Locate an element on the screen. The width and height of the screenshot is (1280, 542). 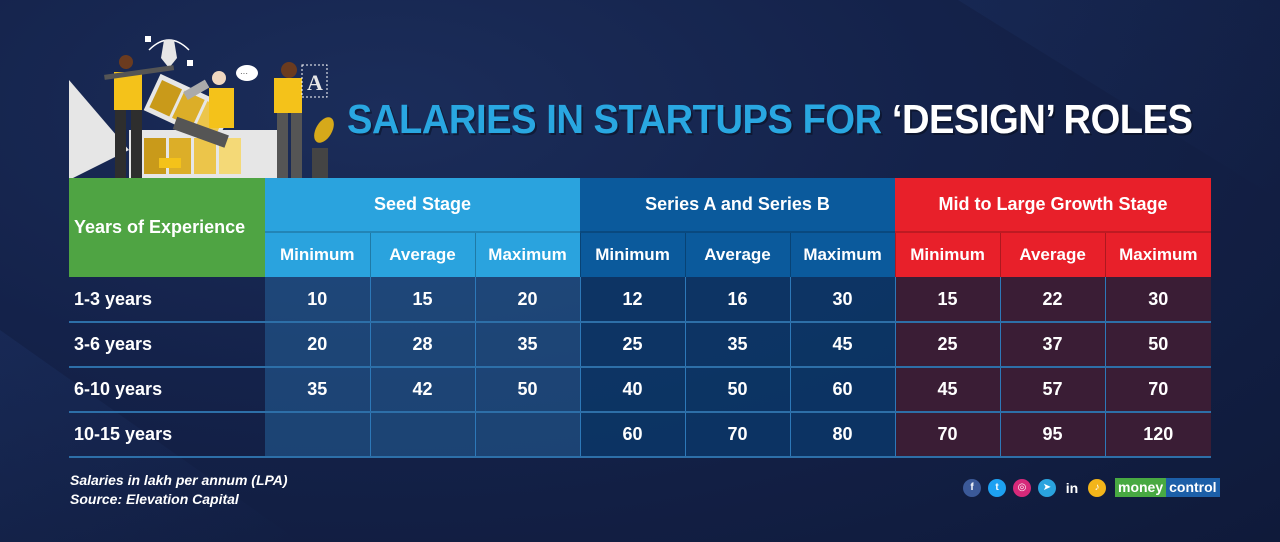
logo-money: money is located at coordinates (1141, 487).